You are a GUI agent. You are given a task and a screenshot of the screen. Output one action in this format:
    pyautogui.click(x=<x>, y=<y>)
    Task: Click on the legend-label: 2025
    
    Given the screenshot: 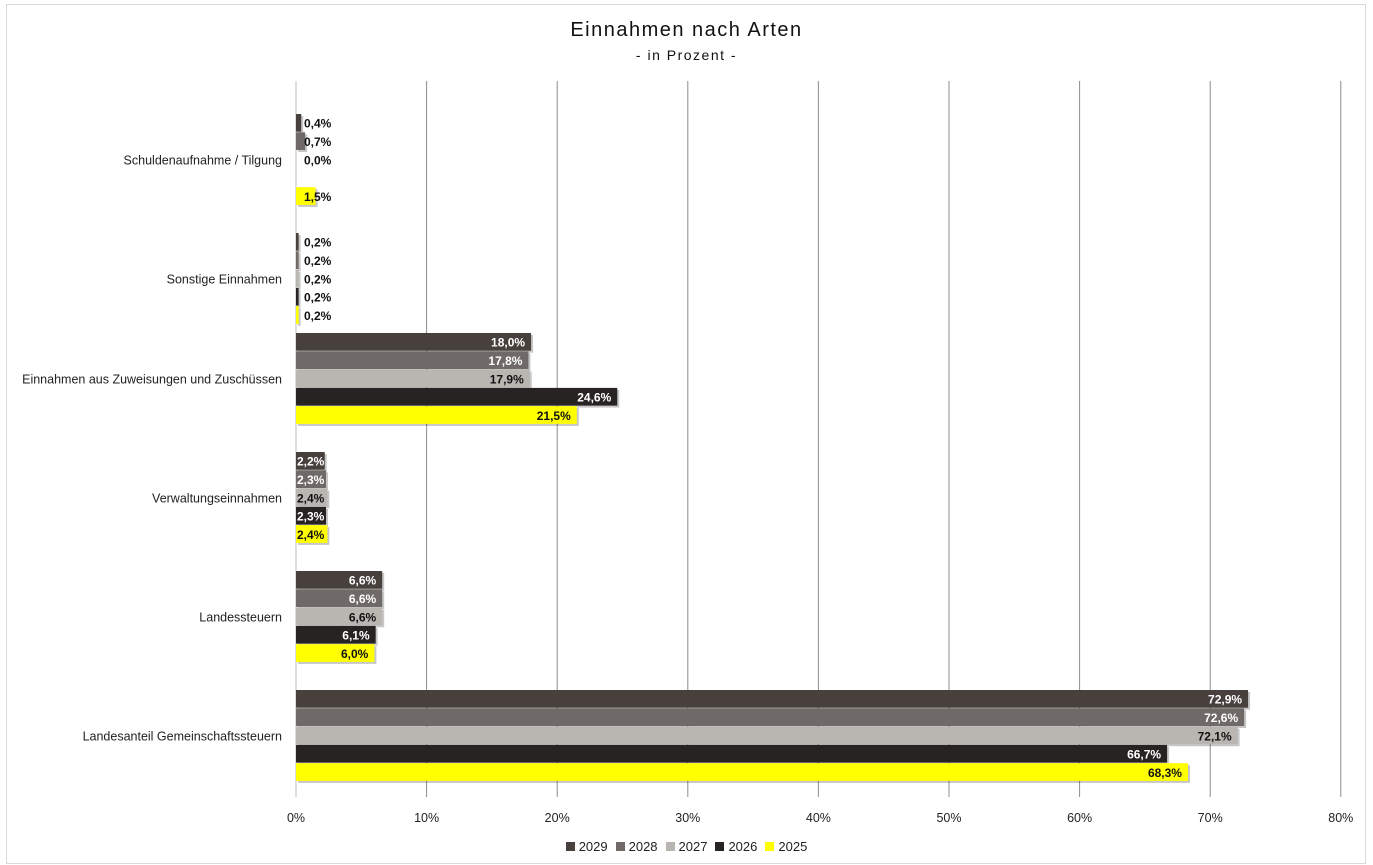 What is the action you would take?
    pyautogui.click(x=793, y=846)
    